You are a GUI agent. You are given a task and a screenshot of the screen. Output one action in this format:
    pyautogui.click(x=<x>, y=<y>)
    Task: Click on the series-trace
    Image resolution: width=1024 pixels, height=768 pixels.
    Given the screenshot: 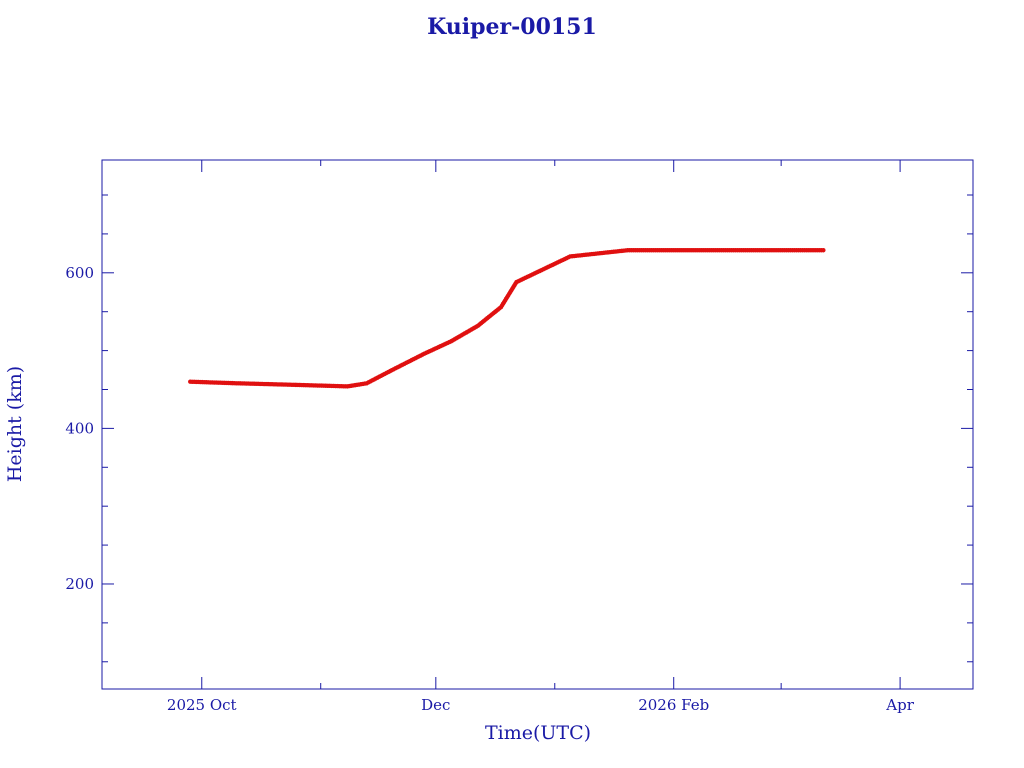 What is the action you would take?
    pyautogui.click(x=507, y=318)
    